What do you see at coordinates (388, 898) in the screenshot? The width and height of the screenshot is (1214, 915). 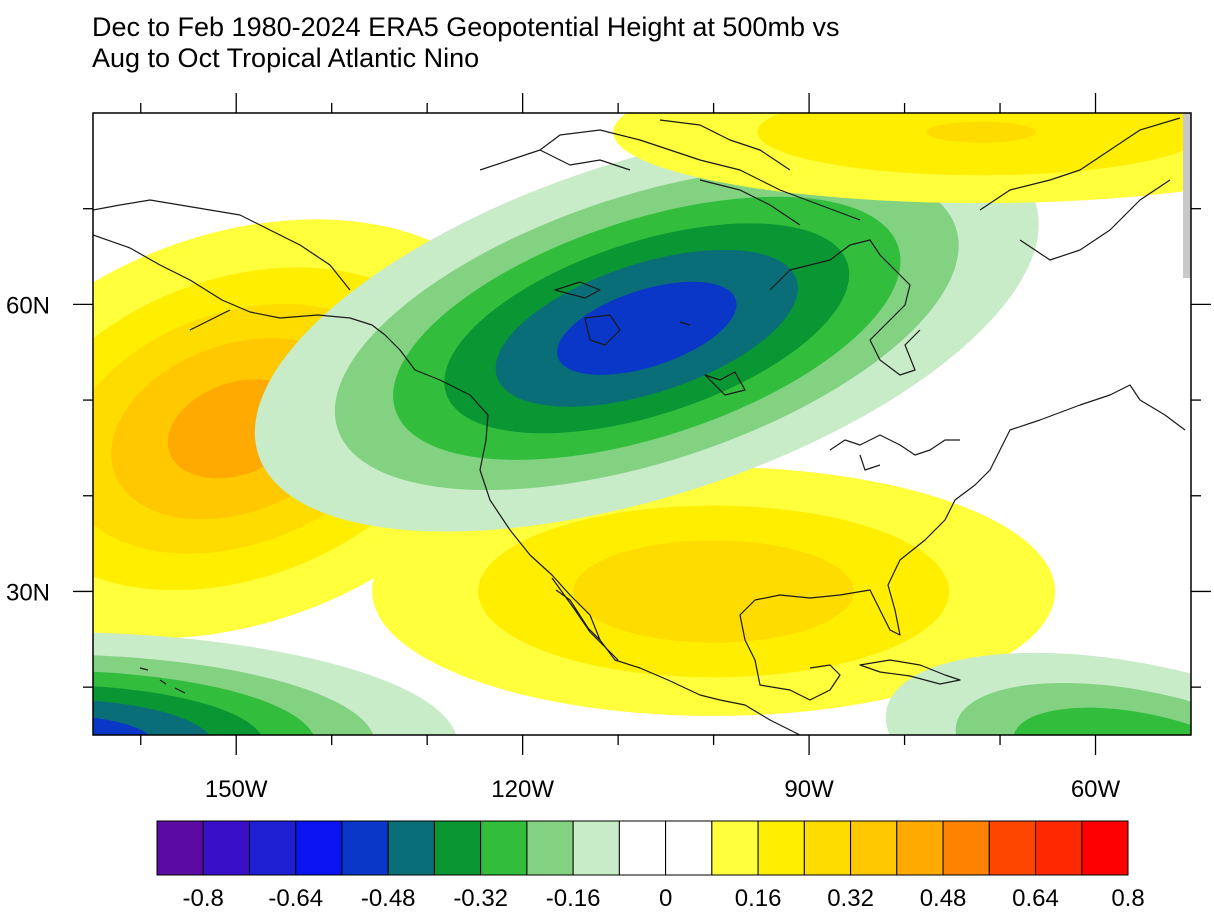 I see `colorbar-label: -0.48` at bounding box center [388, 898].